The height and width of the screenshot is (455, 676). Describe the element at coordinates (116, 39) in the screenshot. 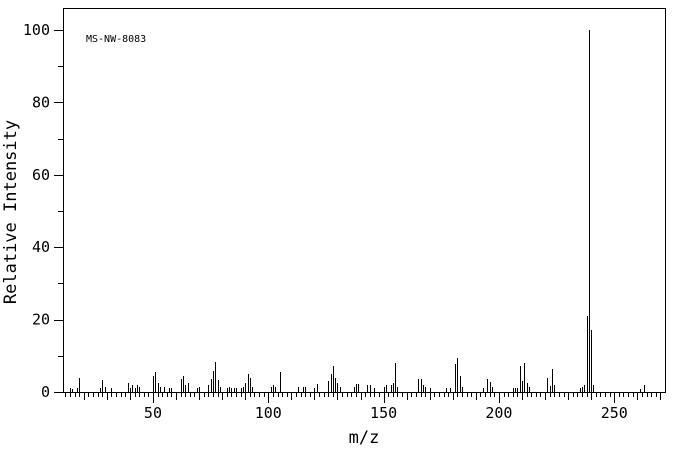

I see `spectrum-id-label: MS-NW-8083` at that location.